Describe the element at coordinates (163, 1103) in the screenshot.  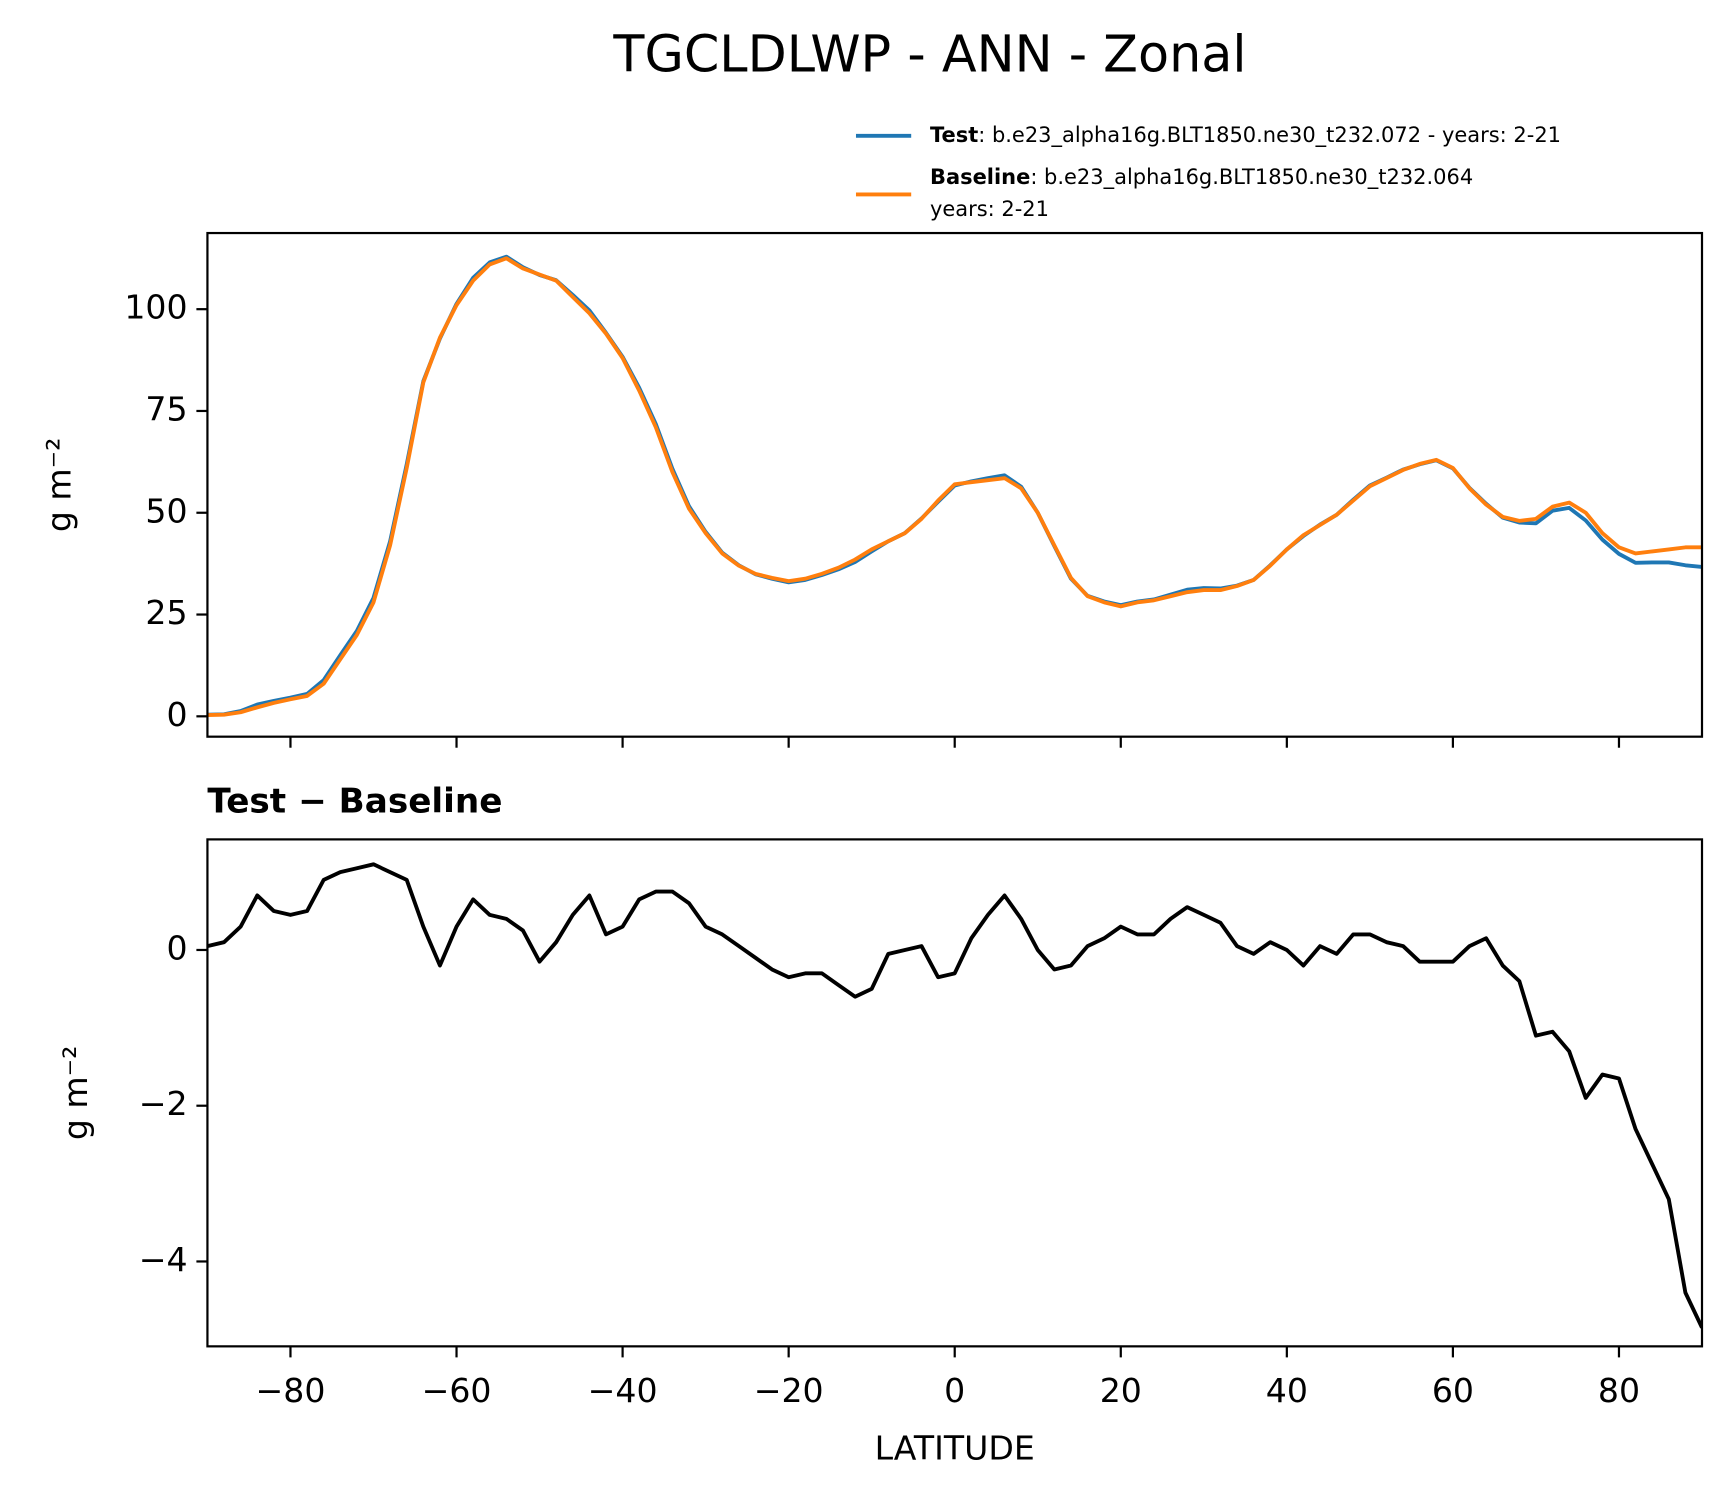
I see `y-tick-label: −2` at that location.